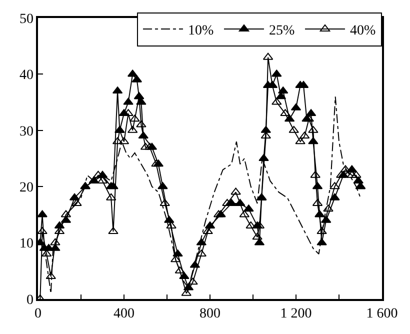 The width and height of the screenshot is (410, 334). Describe the element at coordinates (363, 30) in the screenshot. I see `legend-label: 40%` at that location.